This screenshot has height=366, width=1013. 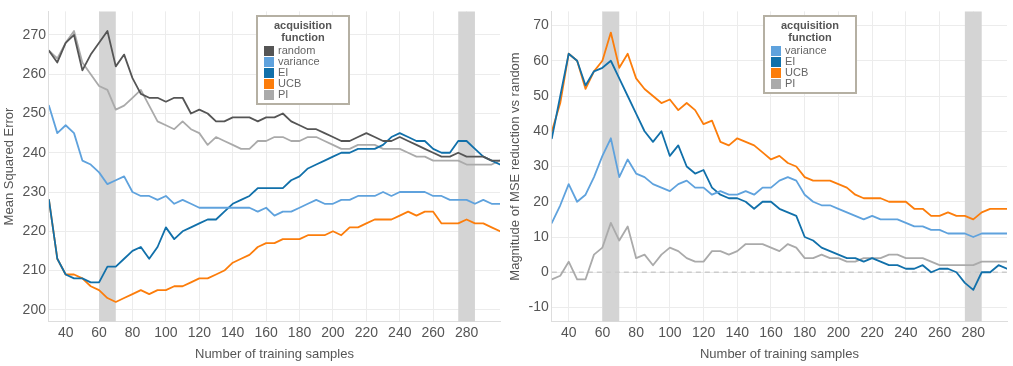 I want to click on y-axis-title: Magnitude of MSE reduction vs random, so click(x=515, y=166).